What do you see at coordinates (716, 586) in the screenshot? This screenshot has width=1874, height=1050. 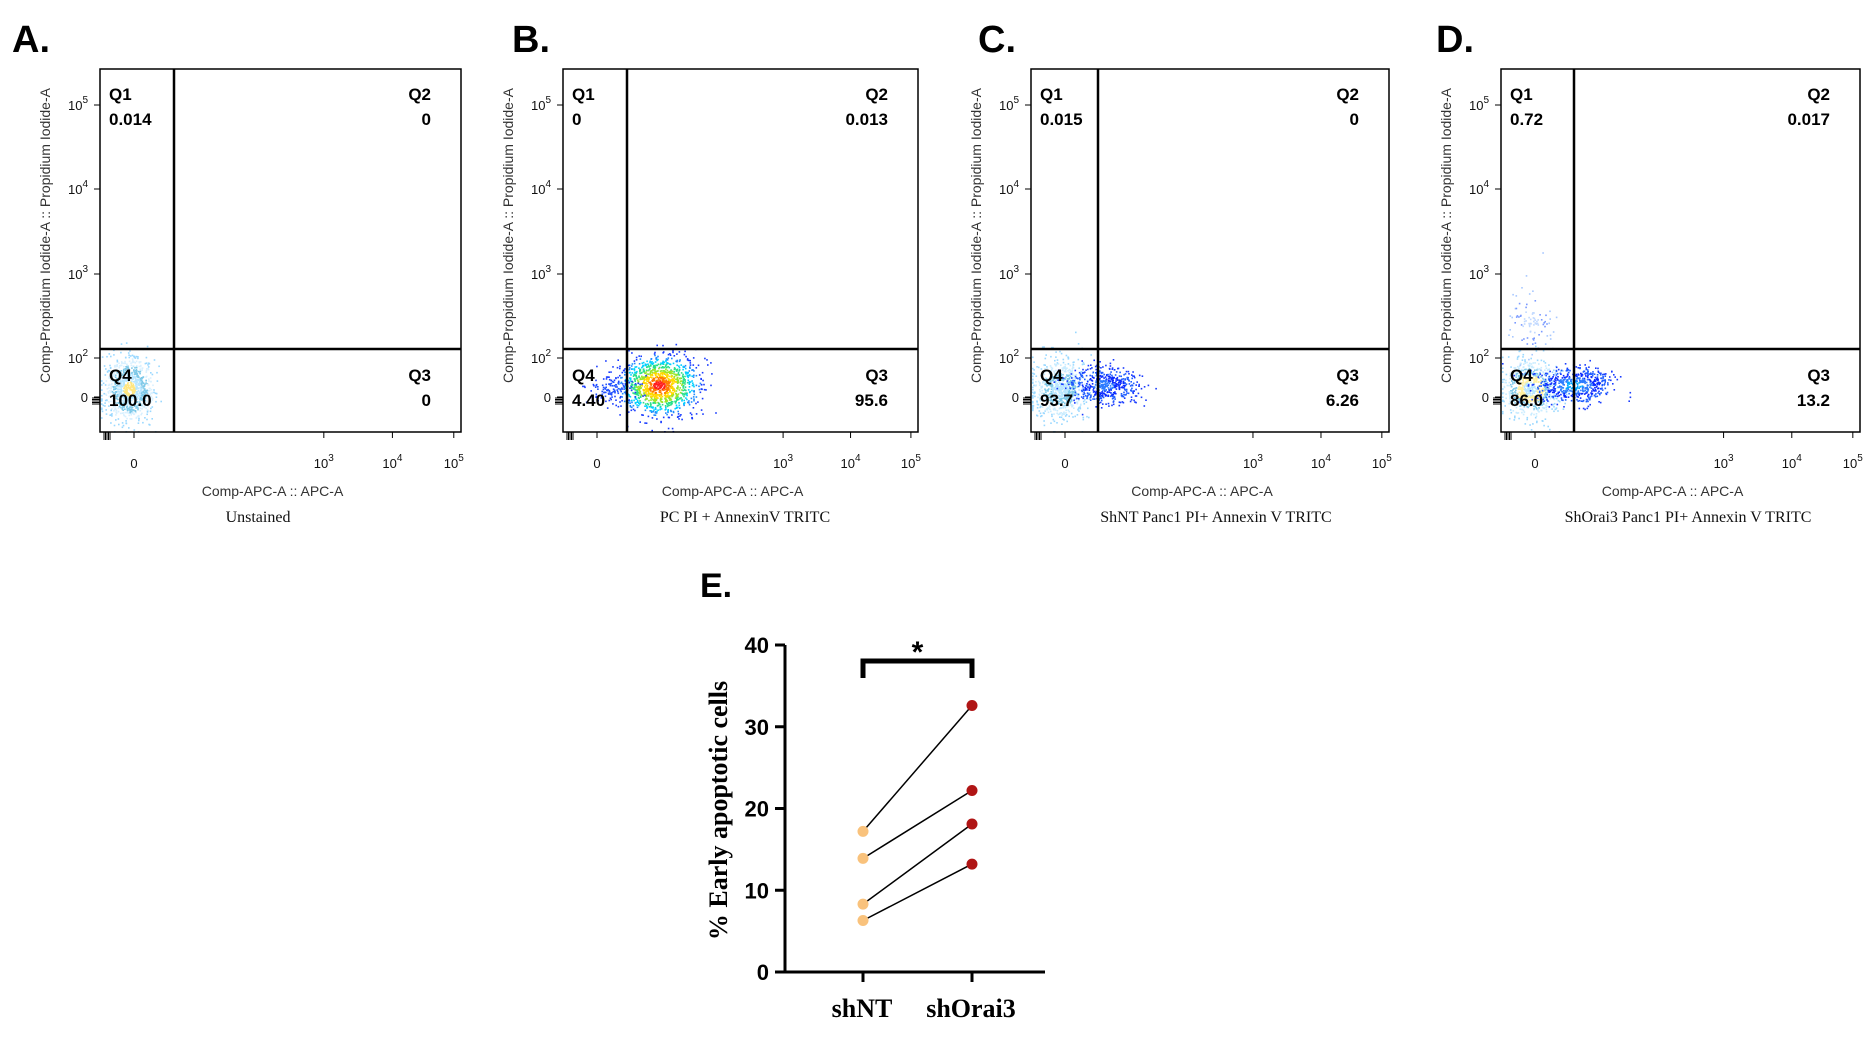 I see `panel-letter: E.` at bounding box center [716, 586].